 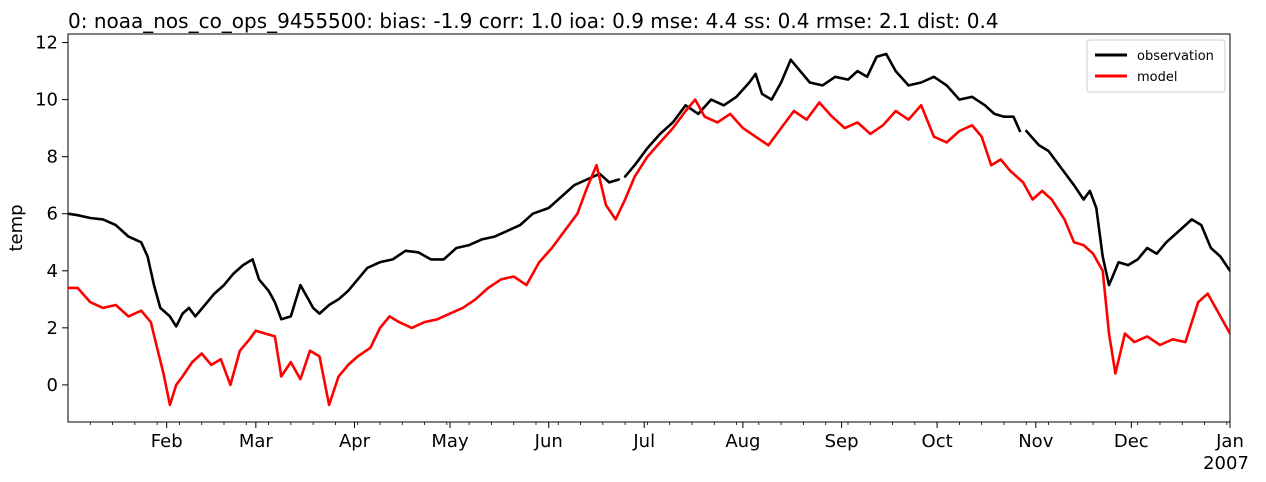 What do you see at coordinates (46, 100) in the screenshot?
I see `y-tick-label: 10` at bounding box center [46, 100].